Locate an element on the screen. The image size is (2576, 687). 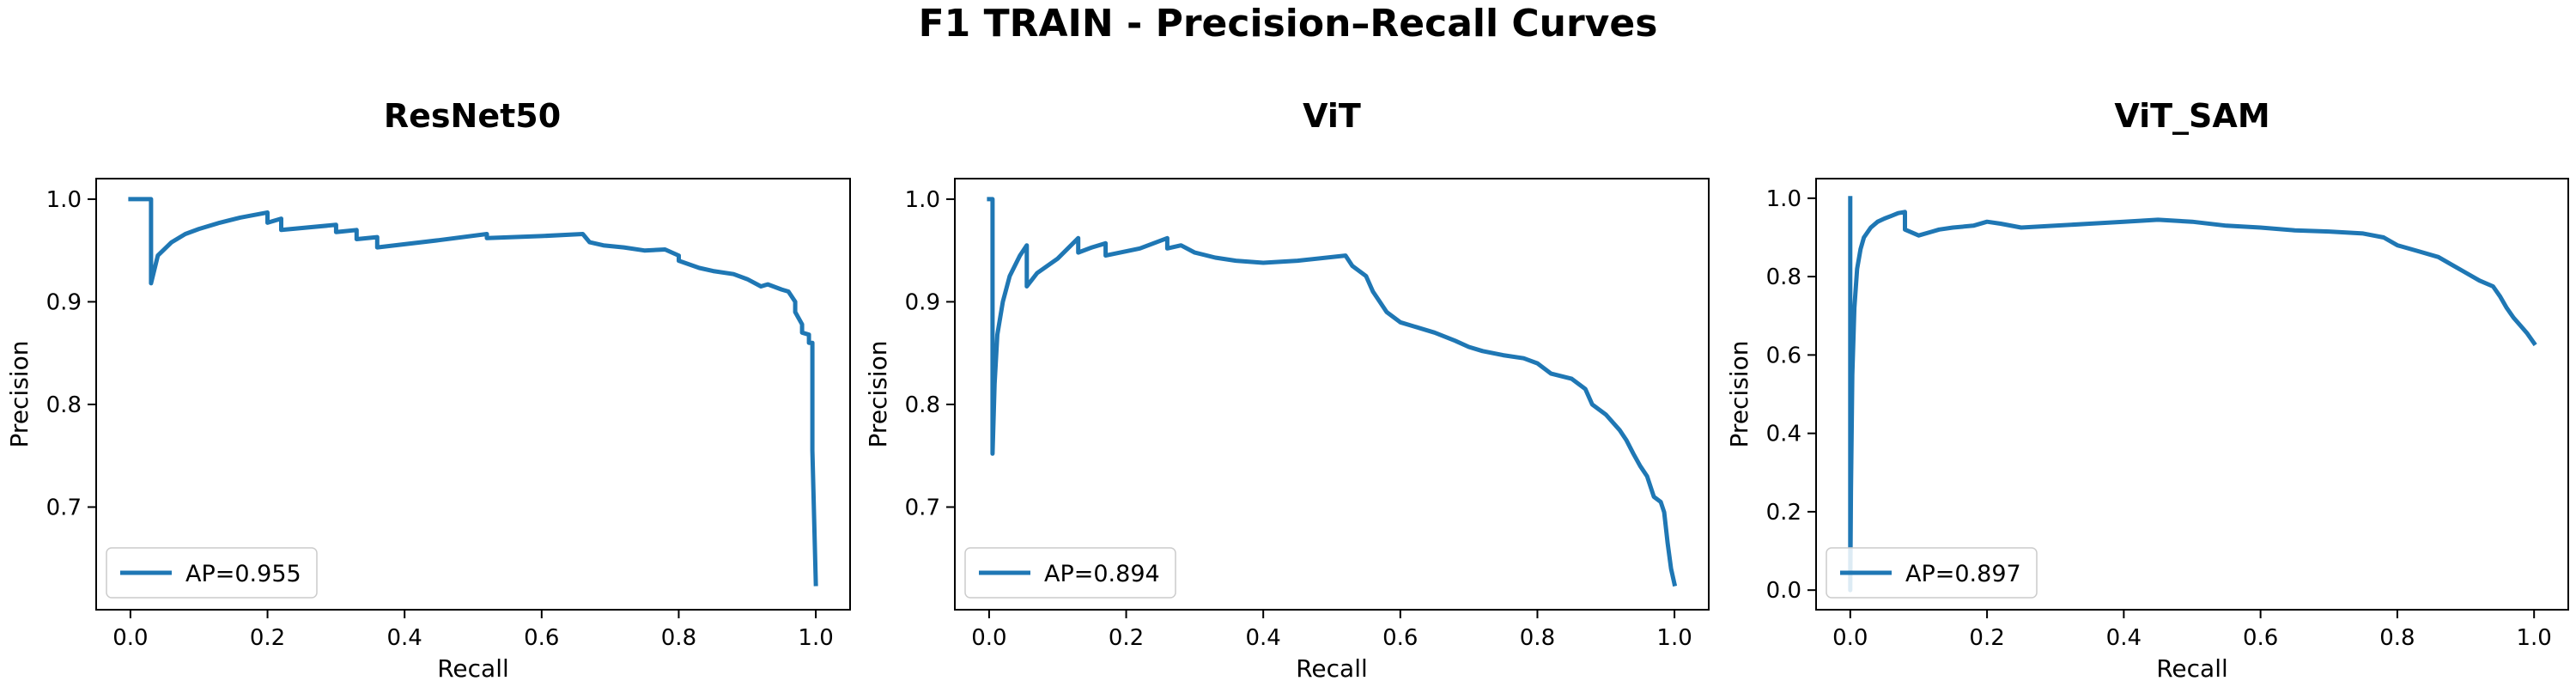
legend-resnet50: AP=0.955 is located at coordinates (212, 573).